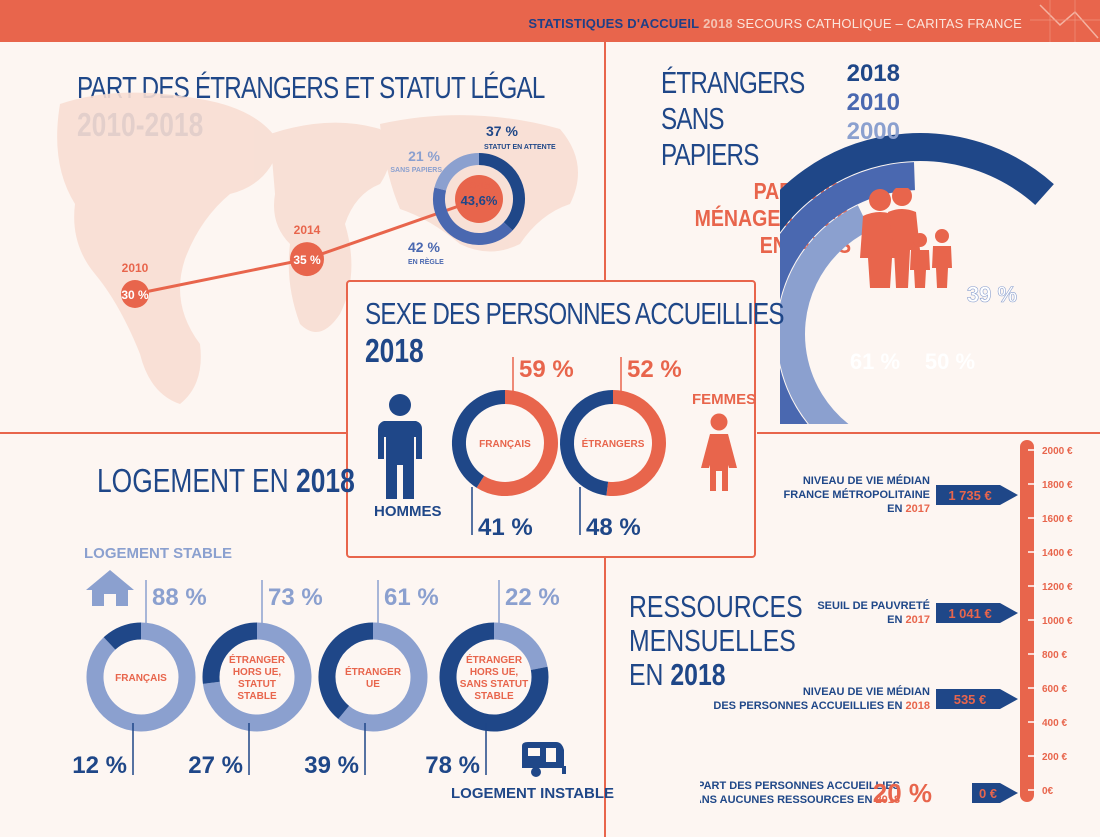  What do you see at coordinates (654, 369) in the screenshot?
I see `sexe-women-value-1: 52 %` at bounding box center [654, 369].